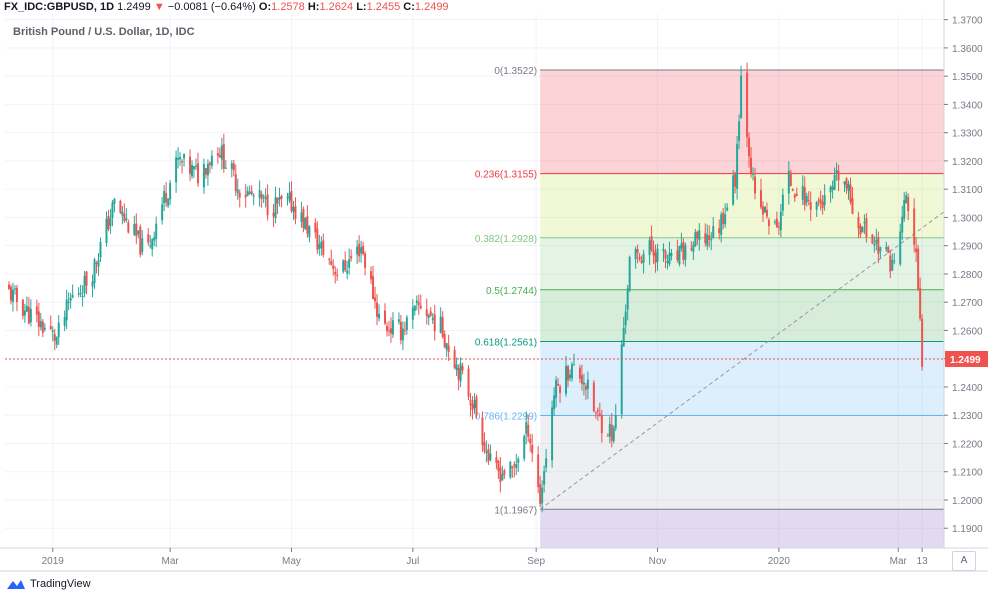 The image size is (988, 601). Describe the element at coordinates (104, 32) in the screenshot. I see `chart-subtitle: British Pound / U.S. Dollar, 1D, IDC` at that location.